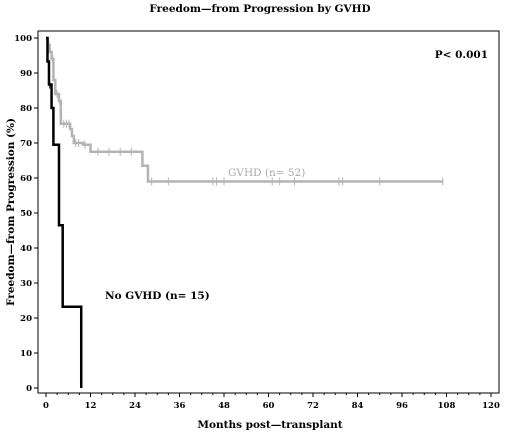 The height and width of the screenshot is (442, 520). What do you see at coordinates (266, 173) in the screenshot?
I see `gvhd-series-label: GVHD (n= 52)` at bounding box center [266, 173].